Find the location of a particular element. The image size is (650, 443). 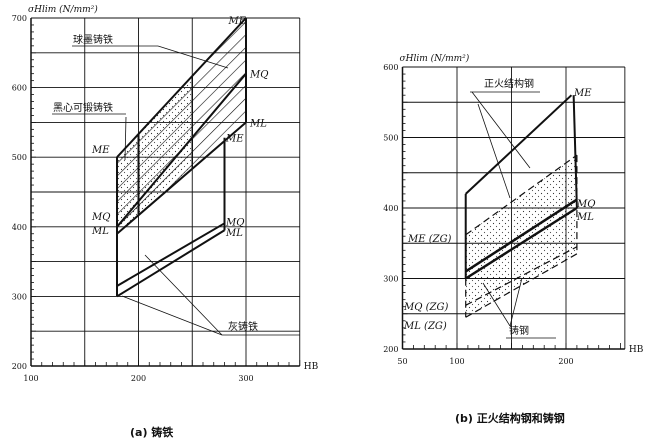

chart-a-x-tick-label: 100 is located at coordinates (30, 378).